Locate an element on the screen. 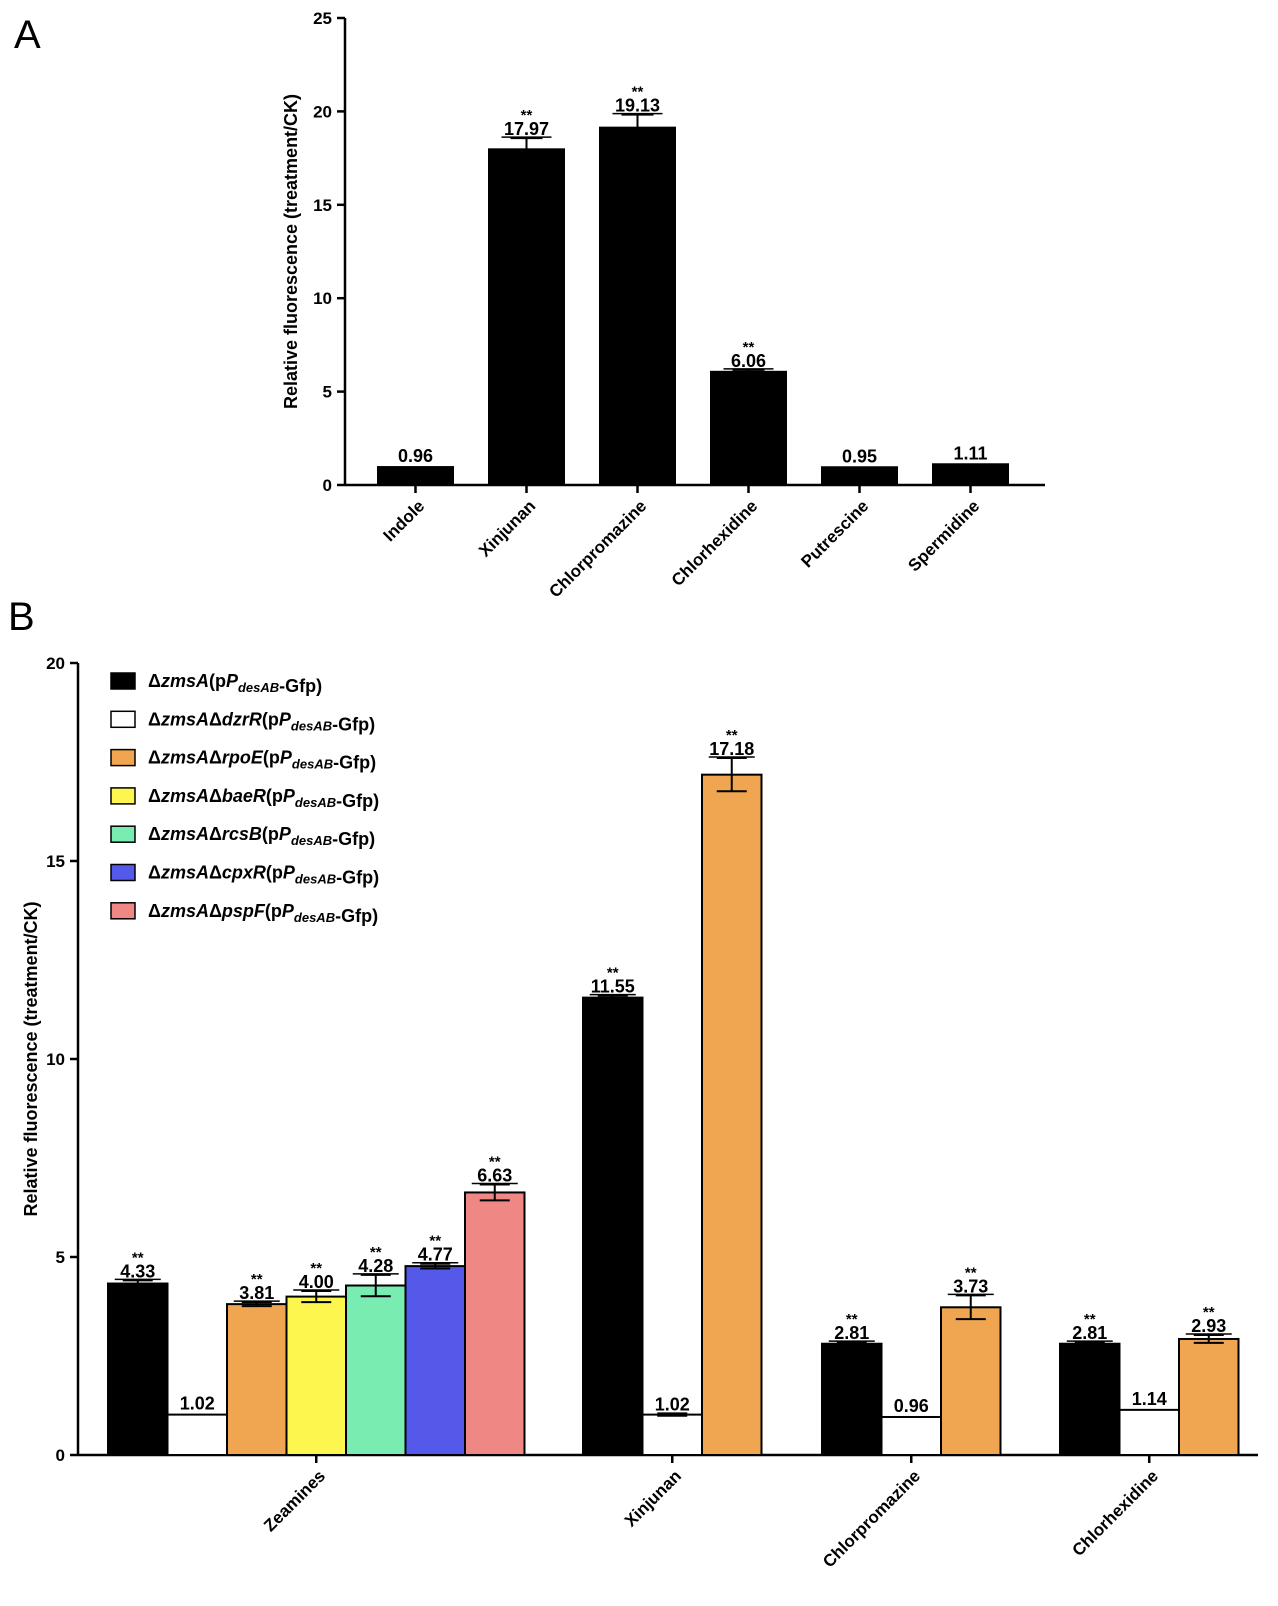  legend-label: ΔzmsAΔdzrR(pPdesAB-Gfp) is located at coordinates (261, 721).